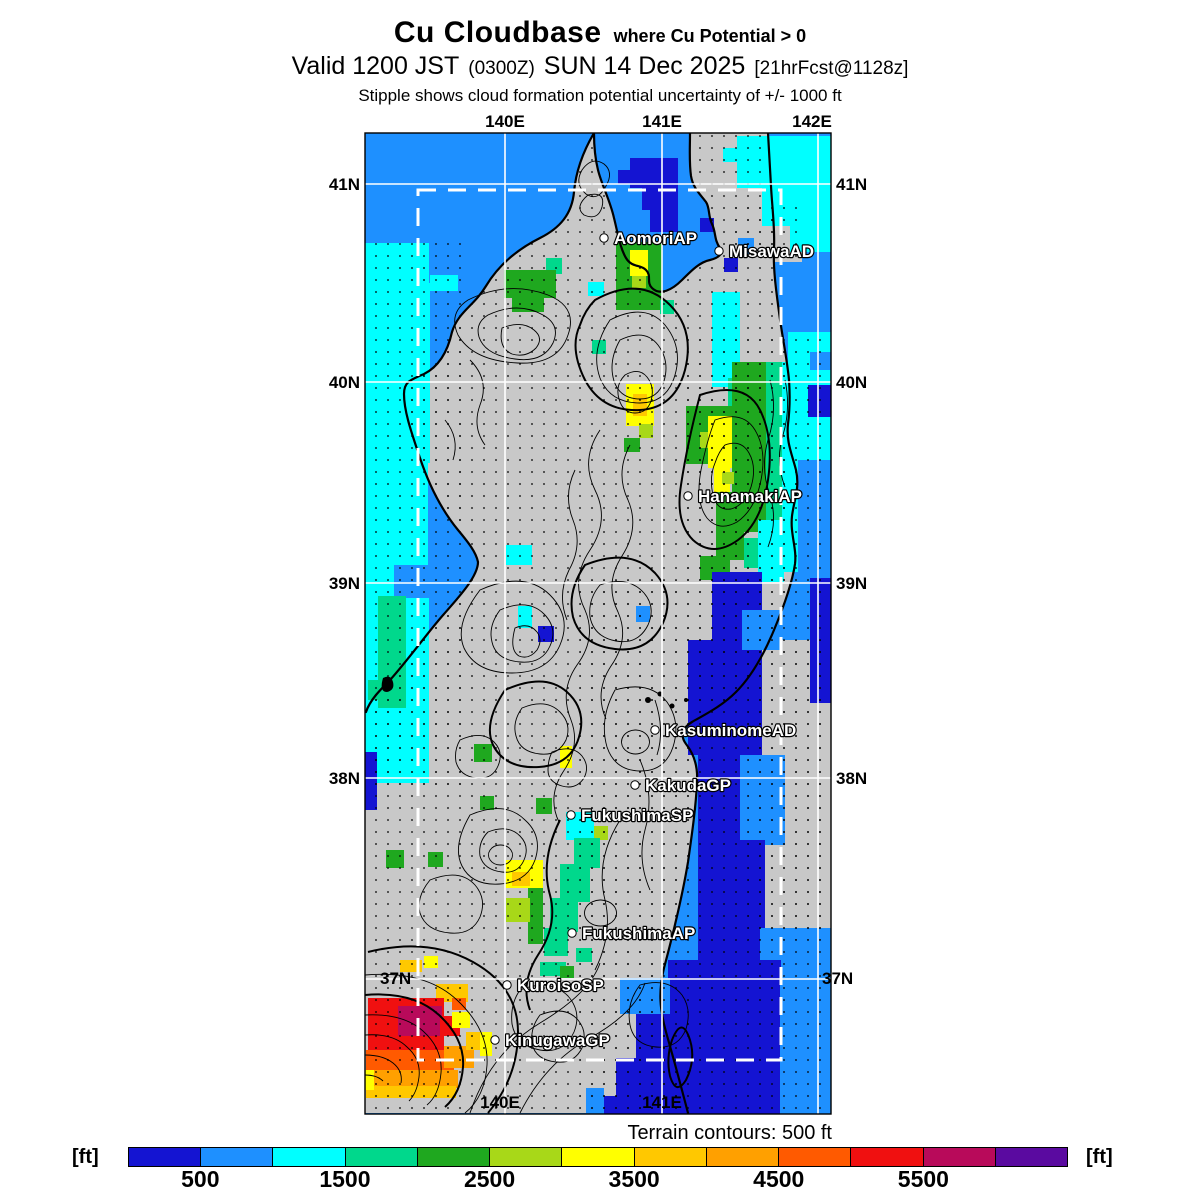 The height and width of the screenshot is (1200, 1200). I want to click on station-label: MisawaAD, so click(771, 251).